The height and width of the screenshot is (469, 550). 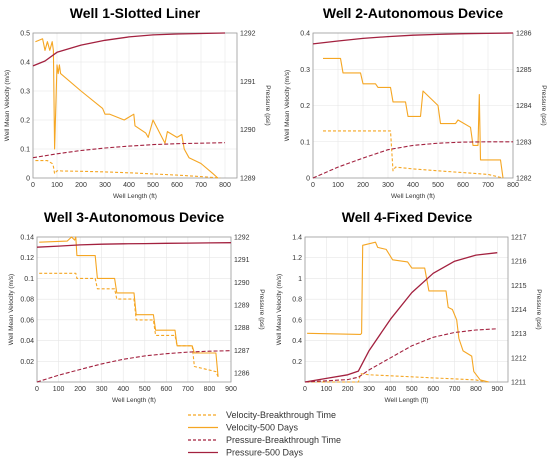 What do you see at coordinates (242, 328) in the screenshot?
I see `y2-tick-label: 1288` at bounding box center [242, 328].